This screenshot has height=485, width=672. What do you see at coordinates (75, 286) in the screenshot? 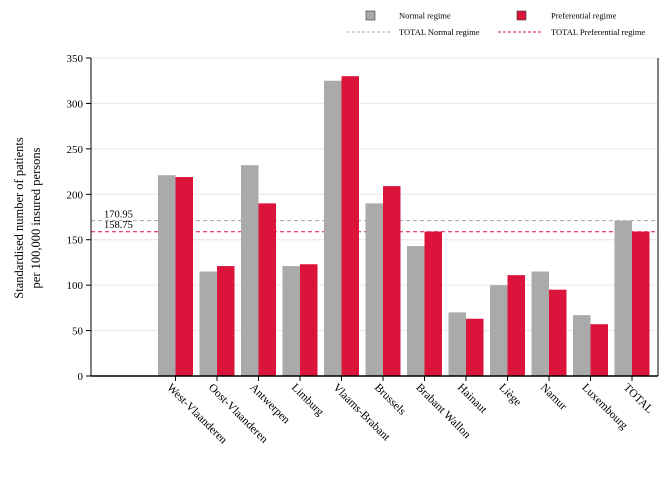
I see `y-tick-label: 100` at bounding box center [75, 286].